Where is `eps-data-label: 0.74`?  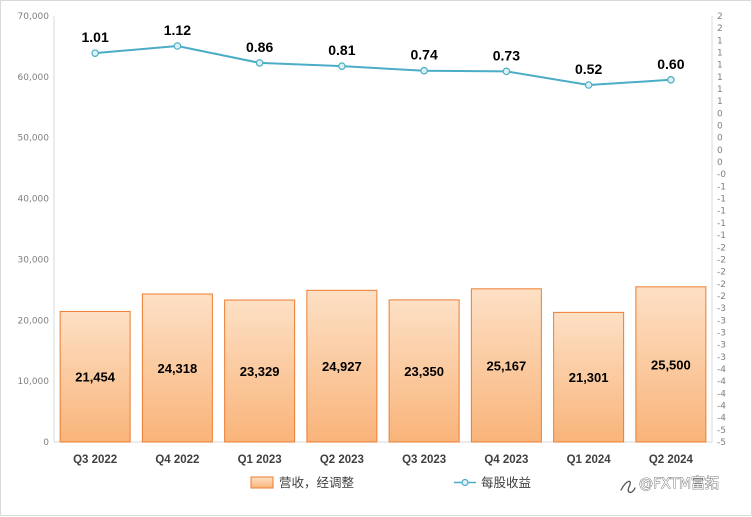
eps-data-label: 0.74 is located at coordinates (424, 55).